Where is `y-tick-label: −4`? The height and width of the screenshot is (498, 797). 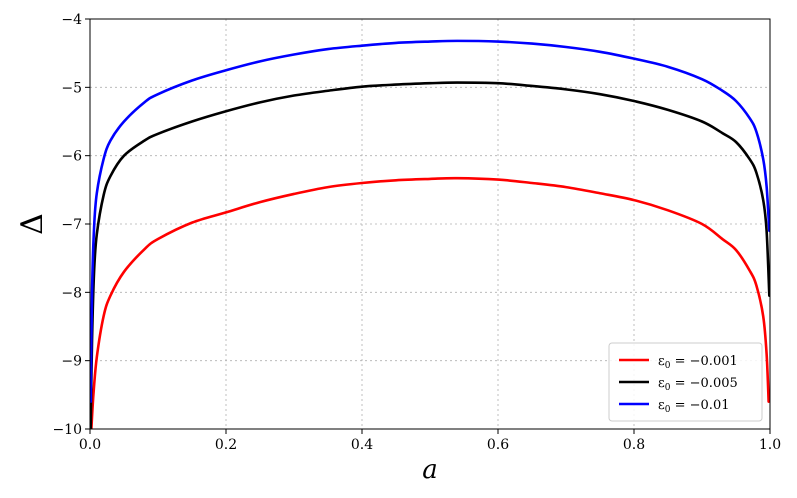
y-tick-label: −4 is located at coordinates (71, 20).